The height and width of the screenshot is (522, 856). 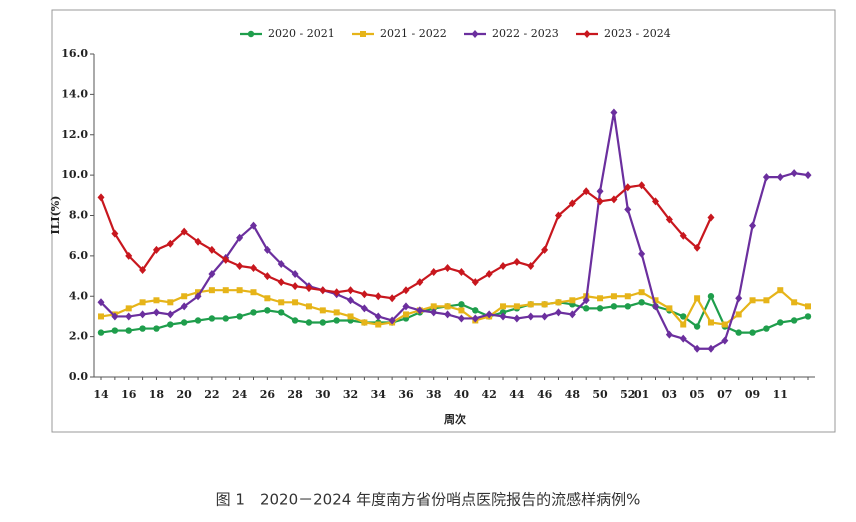 What do you see at coordinates (240, 394) in the screenshot?
I see `x-tick-label: 24` at bounding box center [240, 394].